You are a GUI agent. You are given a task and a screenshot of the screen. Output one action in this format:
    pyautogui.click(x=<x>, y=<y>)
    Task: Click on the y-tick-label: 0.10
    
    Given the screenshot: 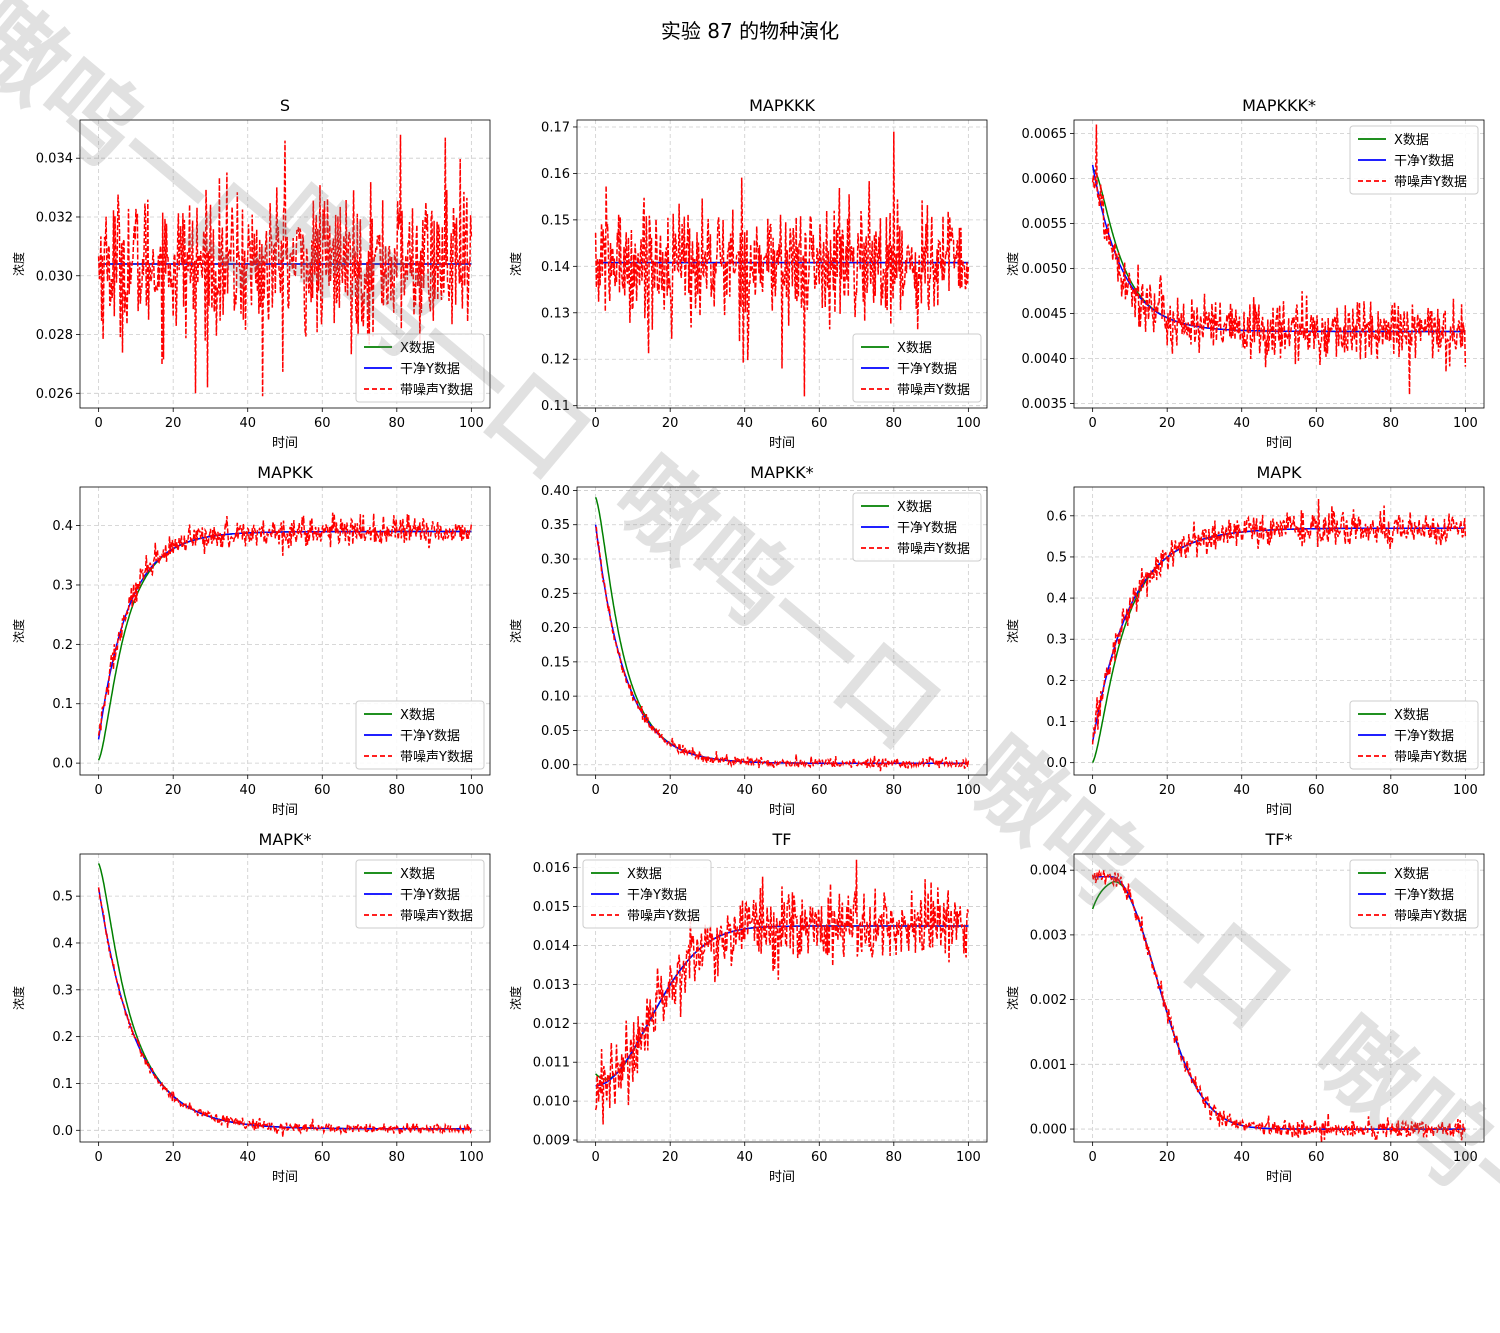 What is the action you would take?
    pyautogui.click(x=555, y=697)
    